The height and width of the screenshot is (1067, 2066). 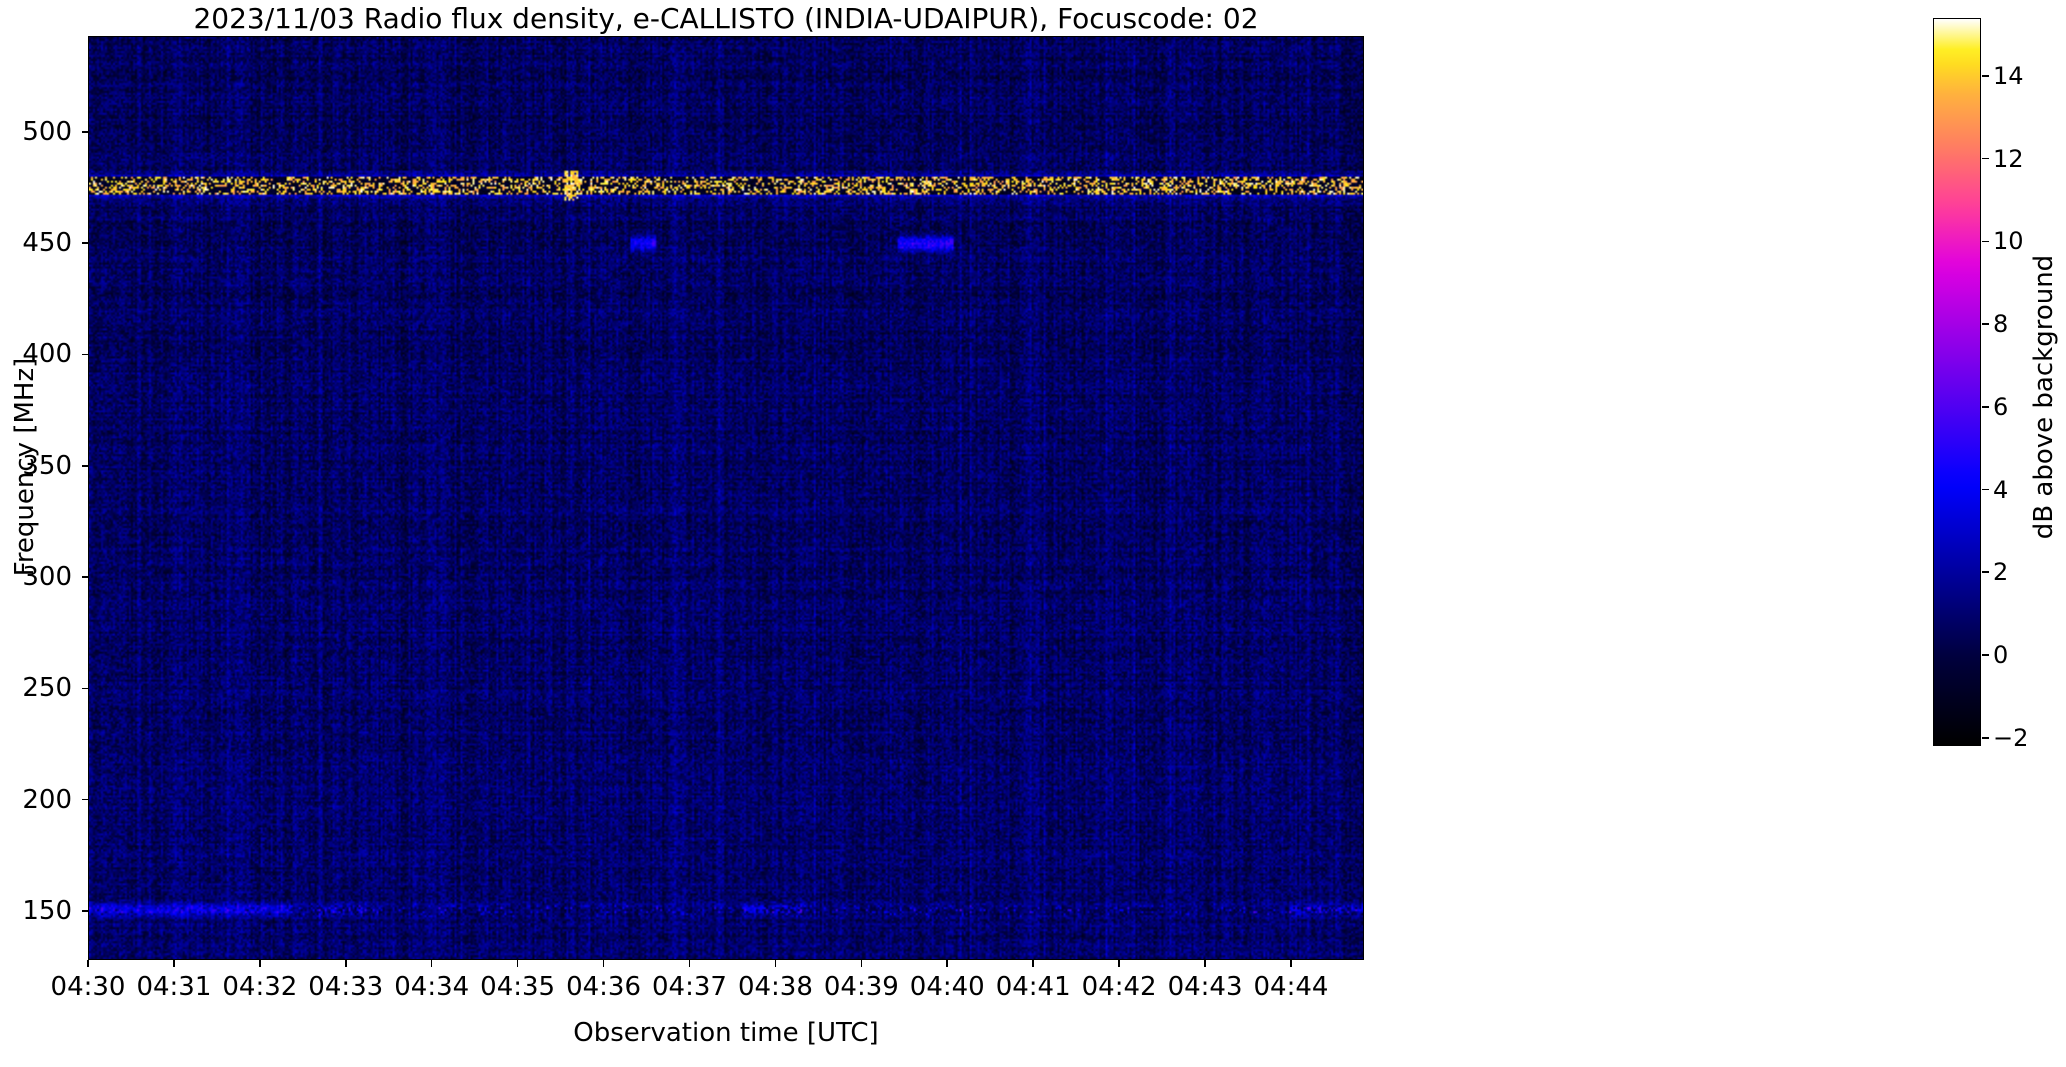 I want to click on colorbar-tick-label: 0, so click(x=2001, y=655).